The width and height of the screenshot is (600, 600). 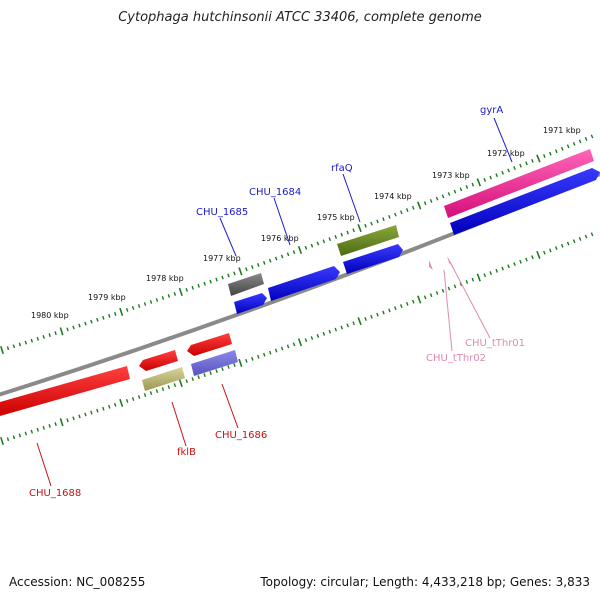 What do you see at coordinates (450, 261) in the screenshot?
I see `trna-CHU_tThr01` at bounding box center [450, 261].